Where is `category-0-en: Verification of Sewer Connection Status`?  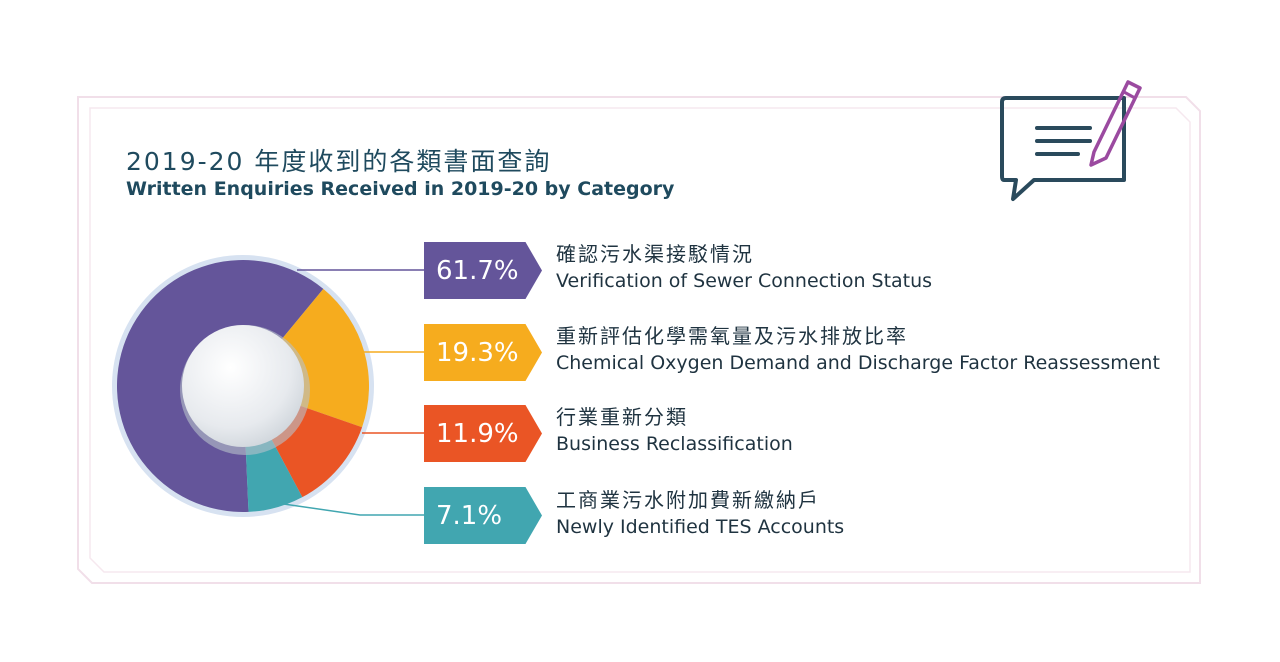
category-0-en: Verification of Sewer Connection Status is located at coordinates (744, 281).